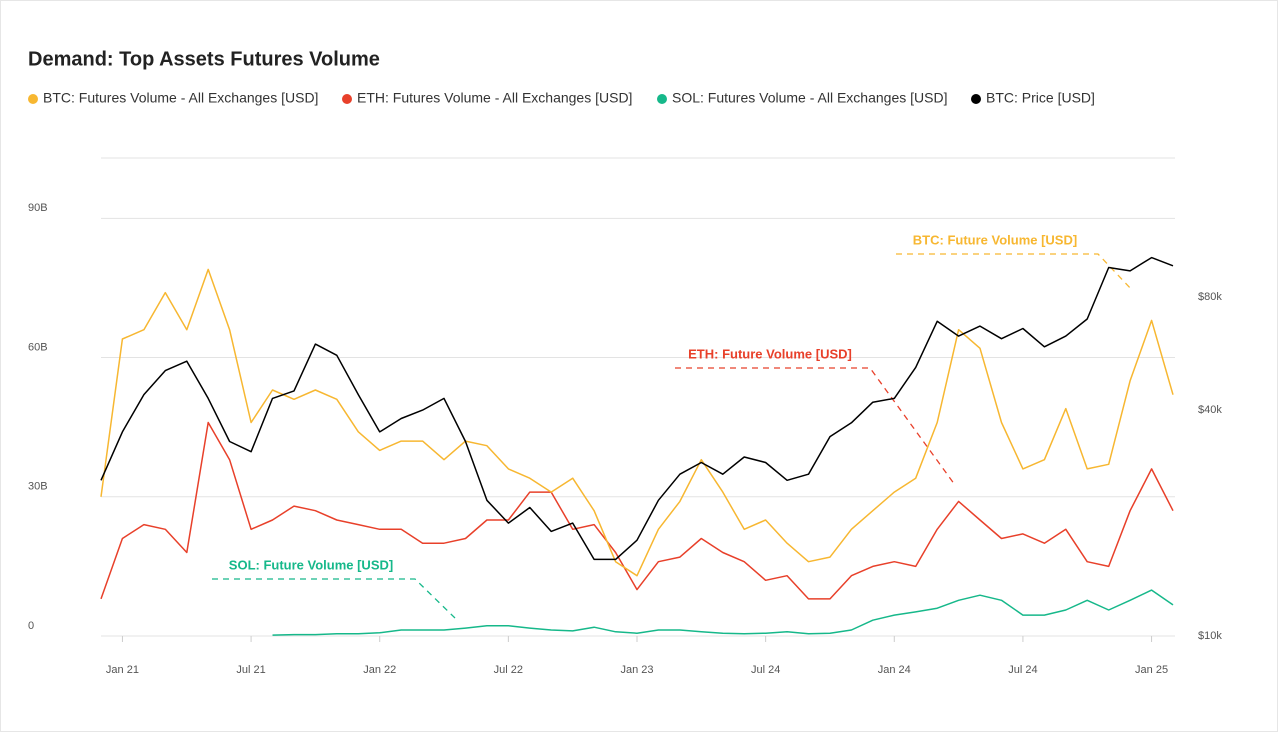 Image resolution: width=1278 pixels, height=732 pixels. I want to click on x-tick-label: Jan 22, so click(379, 670).